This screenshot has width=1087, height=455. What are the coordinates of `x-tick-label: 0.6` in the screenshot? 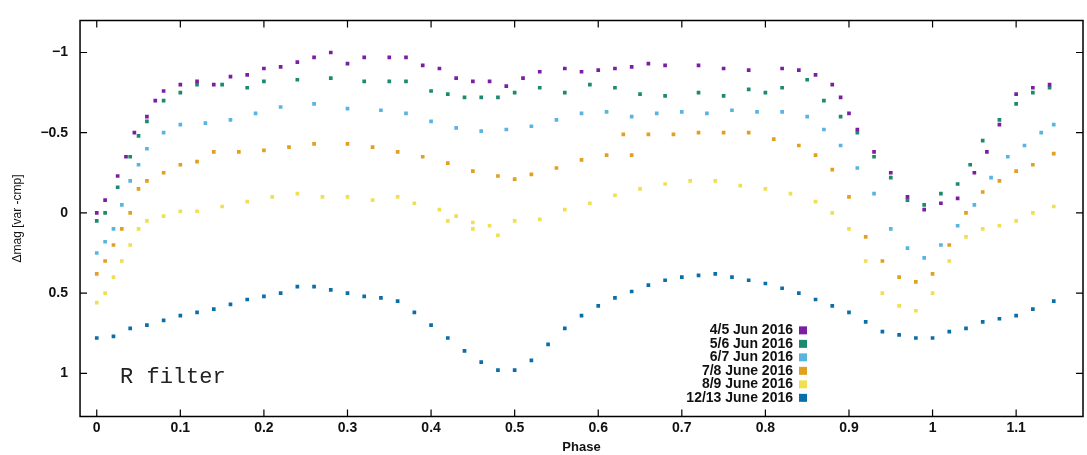 It's located at (598, 426).